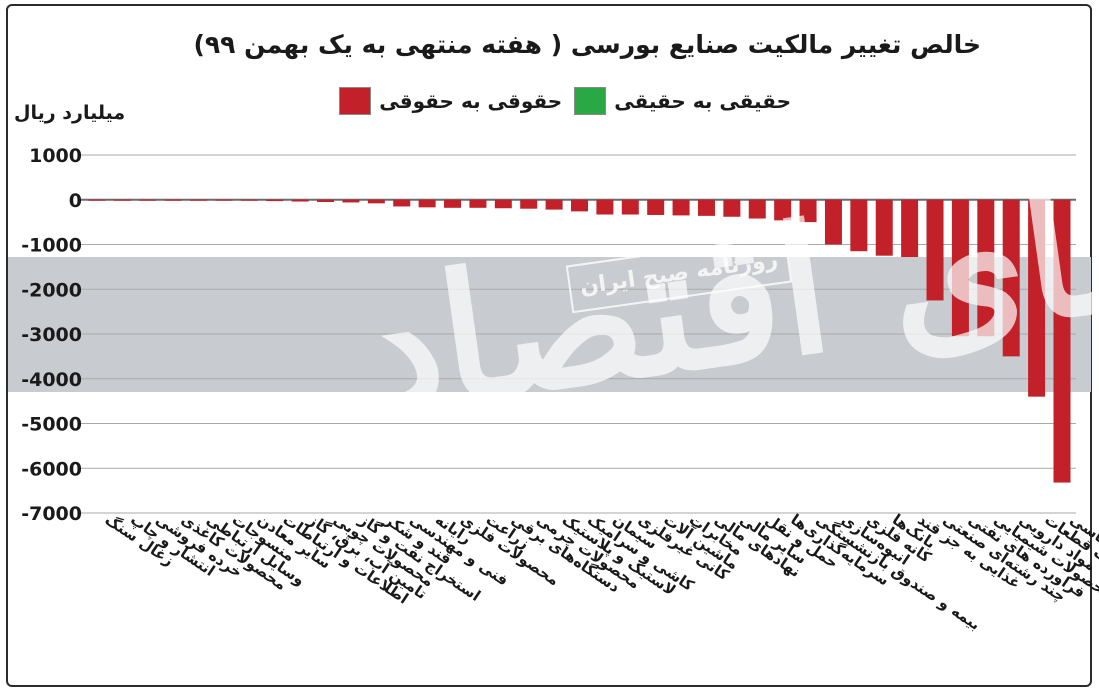  Describe the element at coordinates (590, 101) in the screenshot. I see `legend-swatch-individual` at that location.